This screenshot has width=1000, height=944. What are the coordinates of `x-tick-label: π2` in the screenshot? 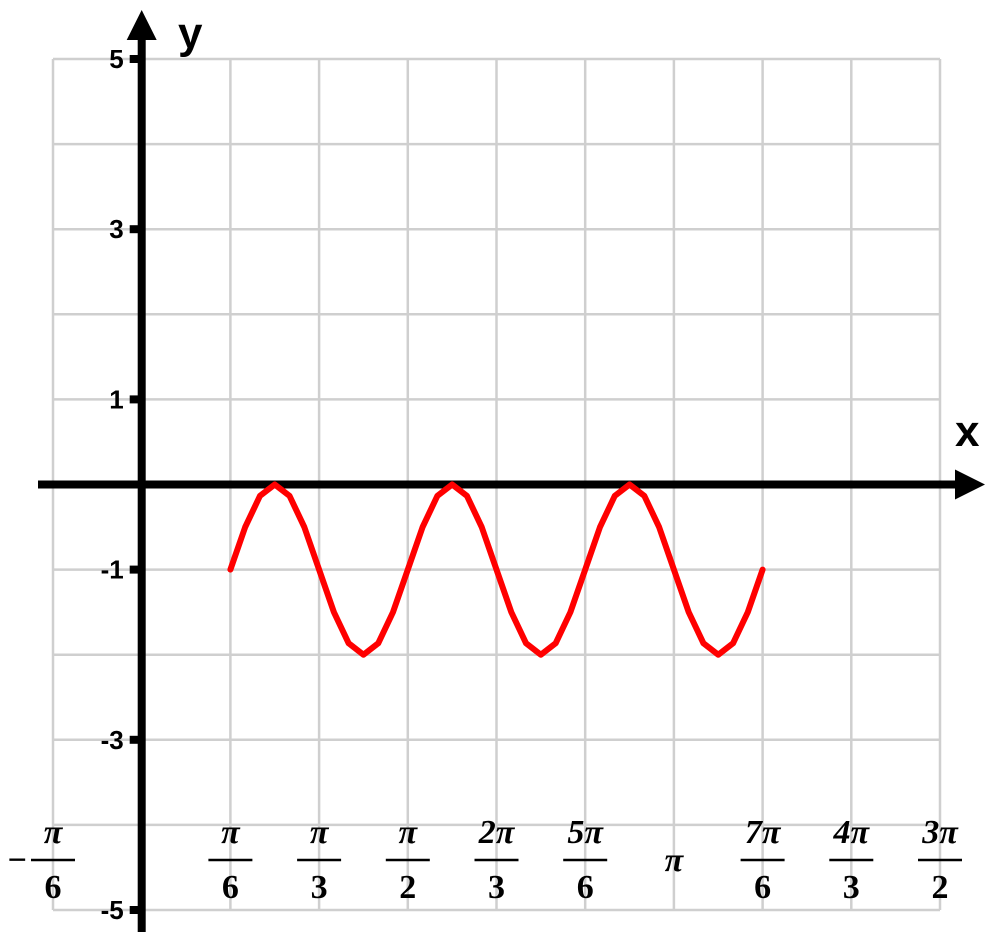 It's located at (407, 860).